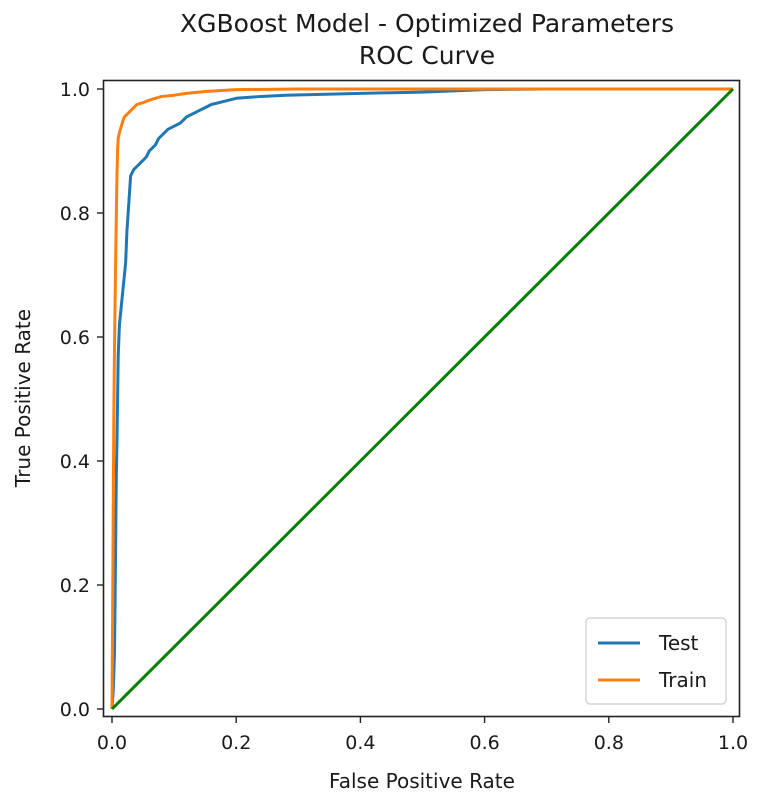 This screenshot has height=812, width=769. Describe the element at coordinates (682, 680) in the screenshot. I see `legend-label-train: Train` at that location.